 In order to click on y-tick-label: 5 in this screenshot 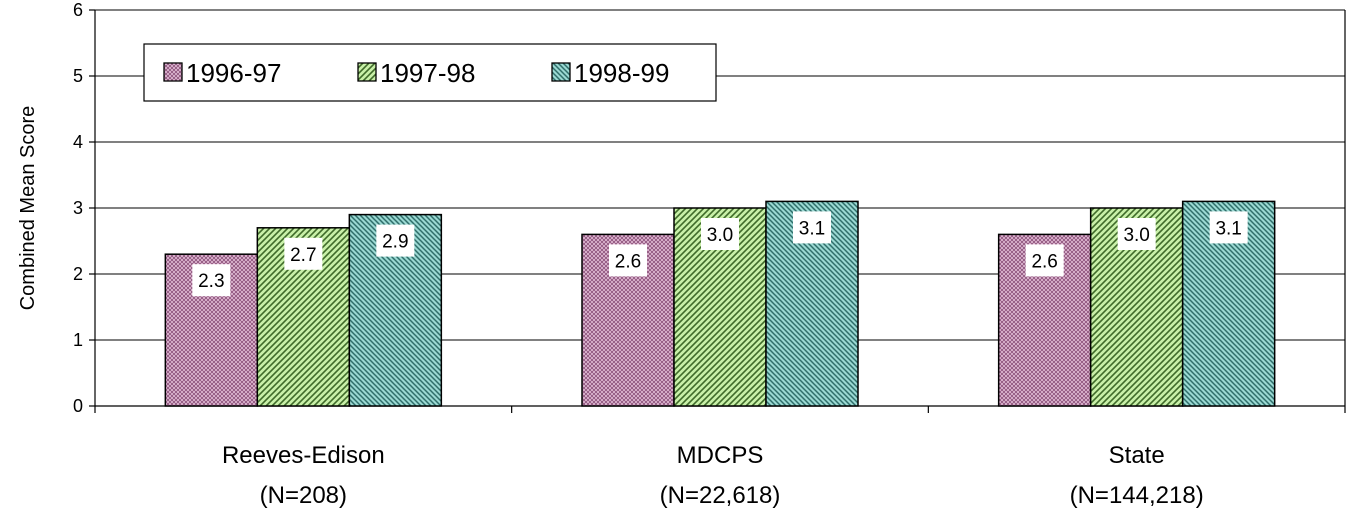, I will do `click(78, 76)`.